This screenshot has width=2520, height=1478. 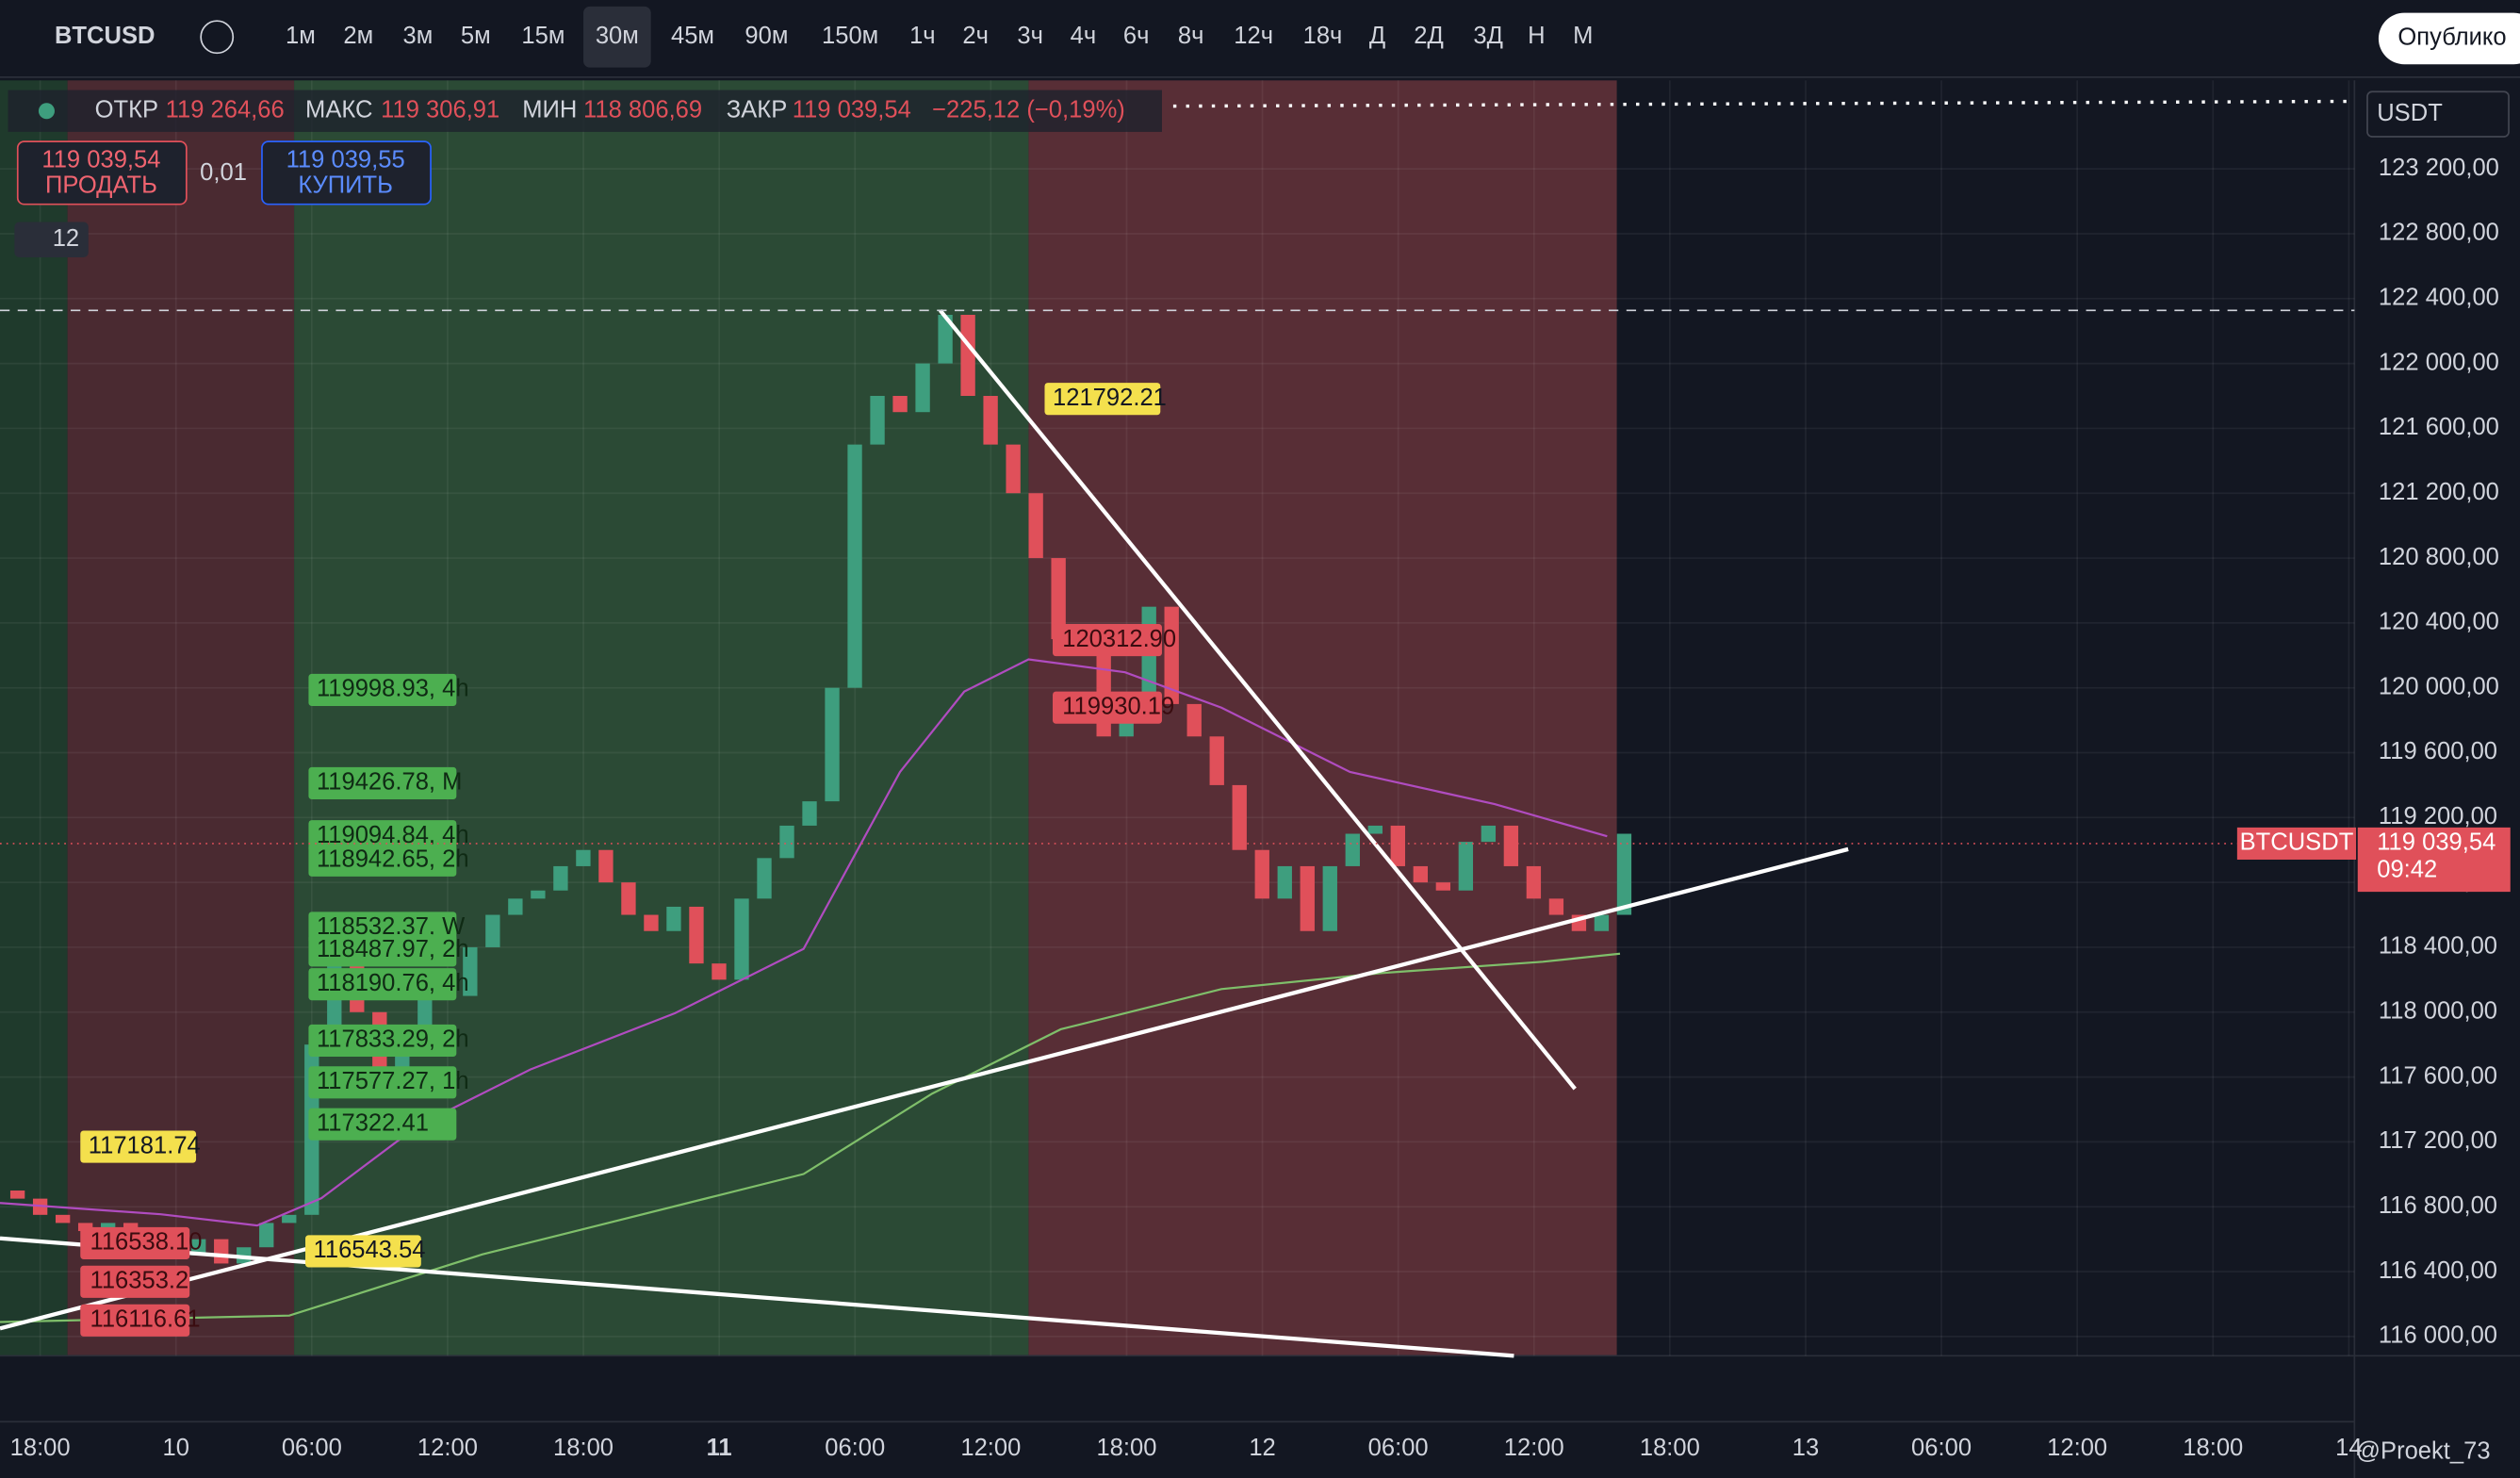 What do you see at coordinates (2348, 1448) in the screenshot?
I see `x-tick-label: 14` at bounding box center [2348, 1448].